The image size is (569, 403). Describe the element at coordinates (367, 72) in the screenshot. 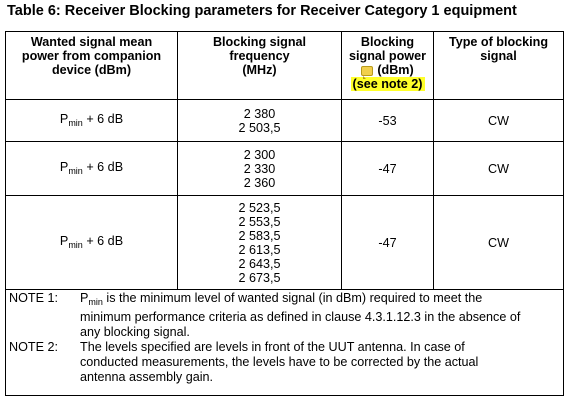

I see `comment-icon` at that location.